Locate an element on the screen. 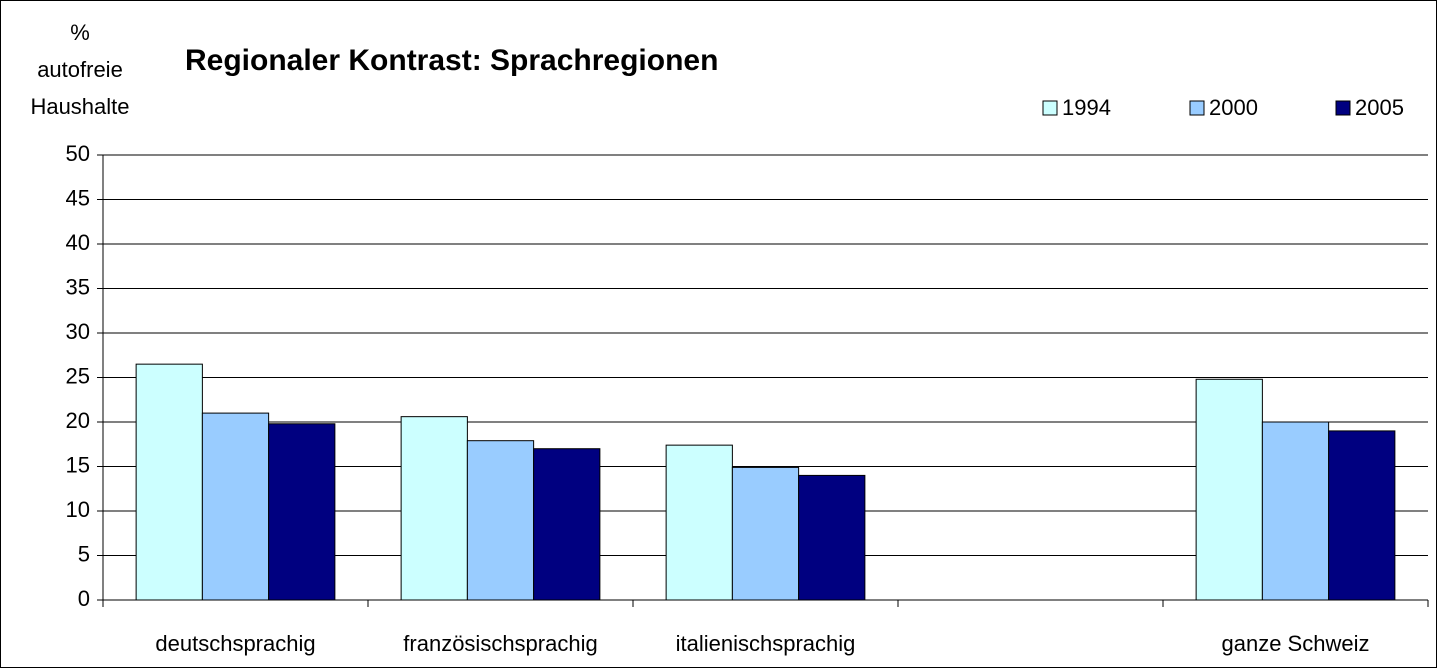 This screenshot has width=1437, height=668. chart-title: Regionaler Kontrast: Sprachregionen is located at coordinates (451, 60).